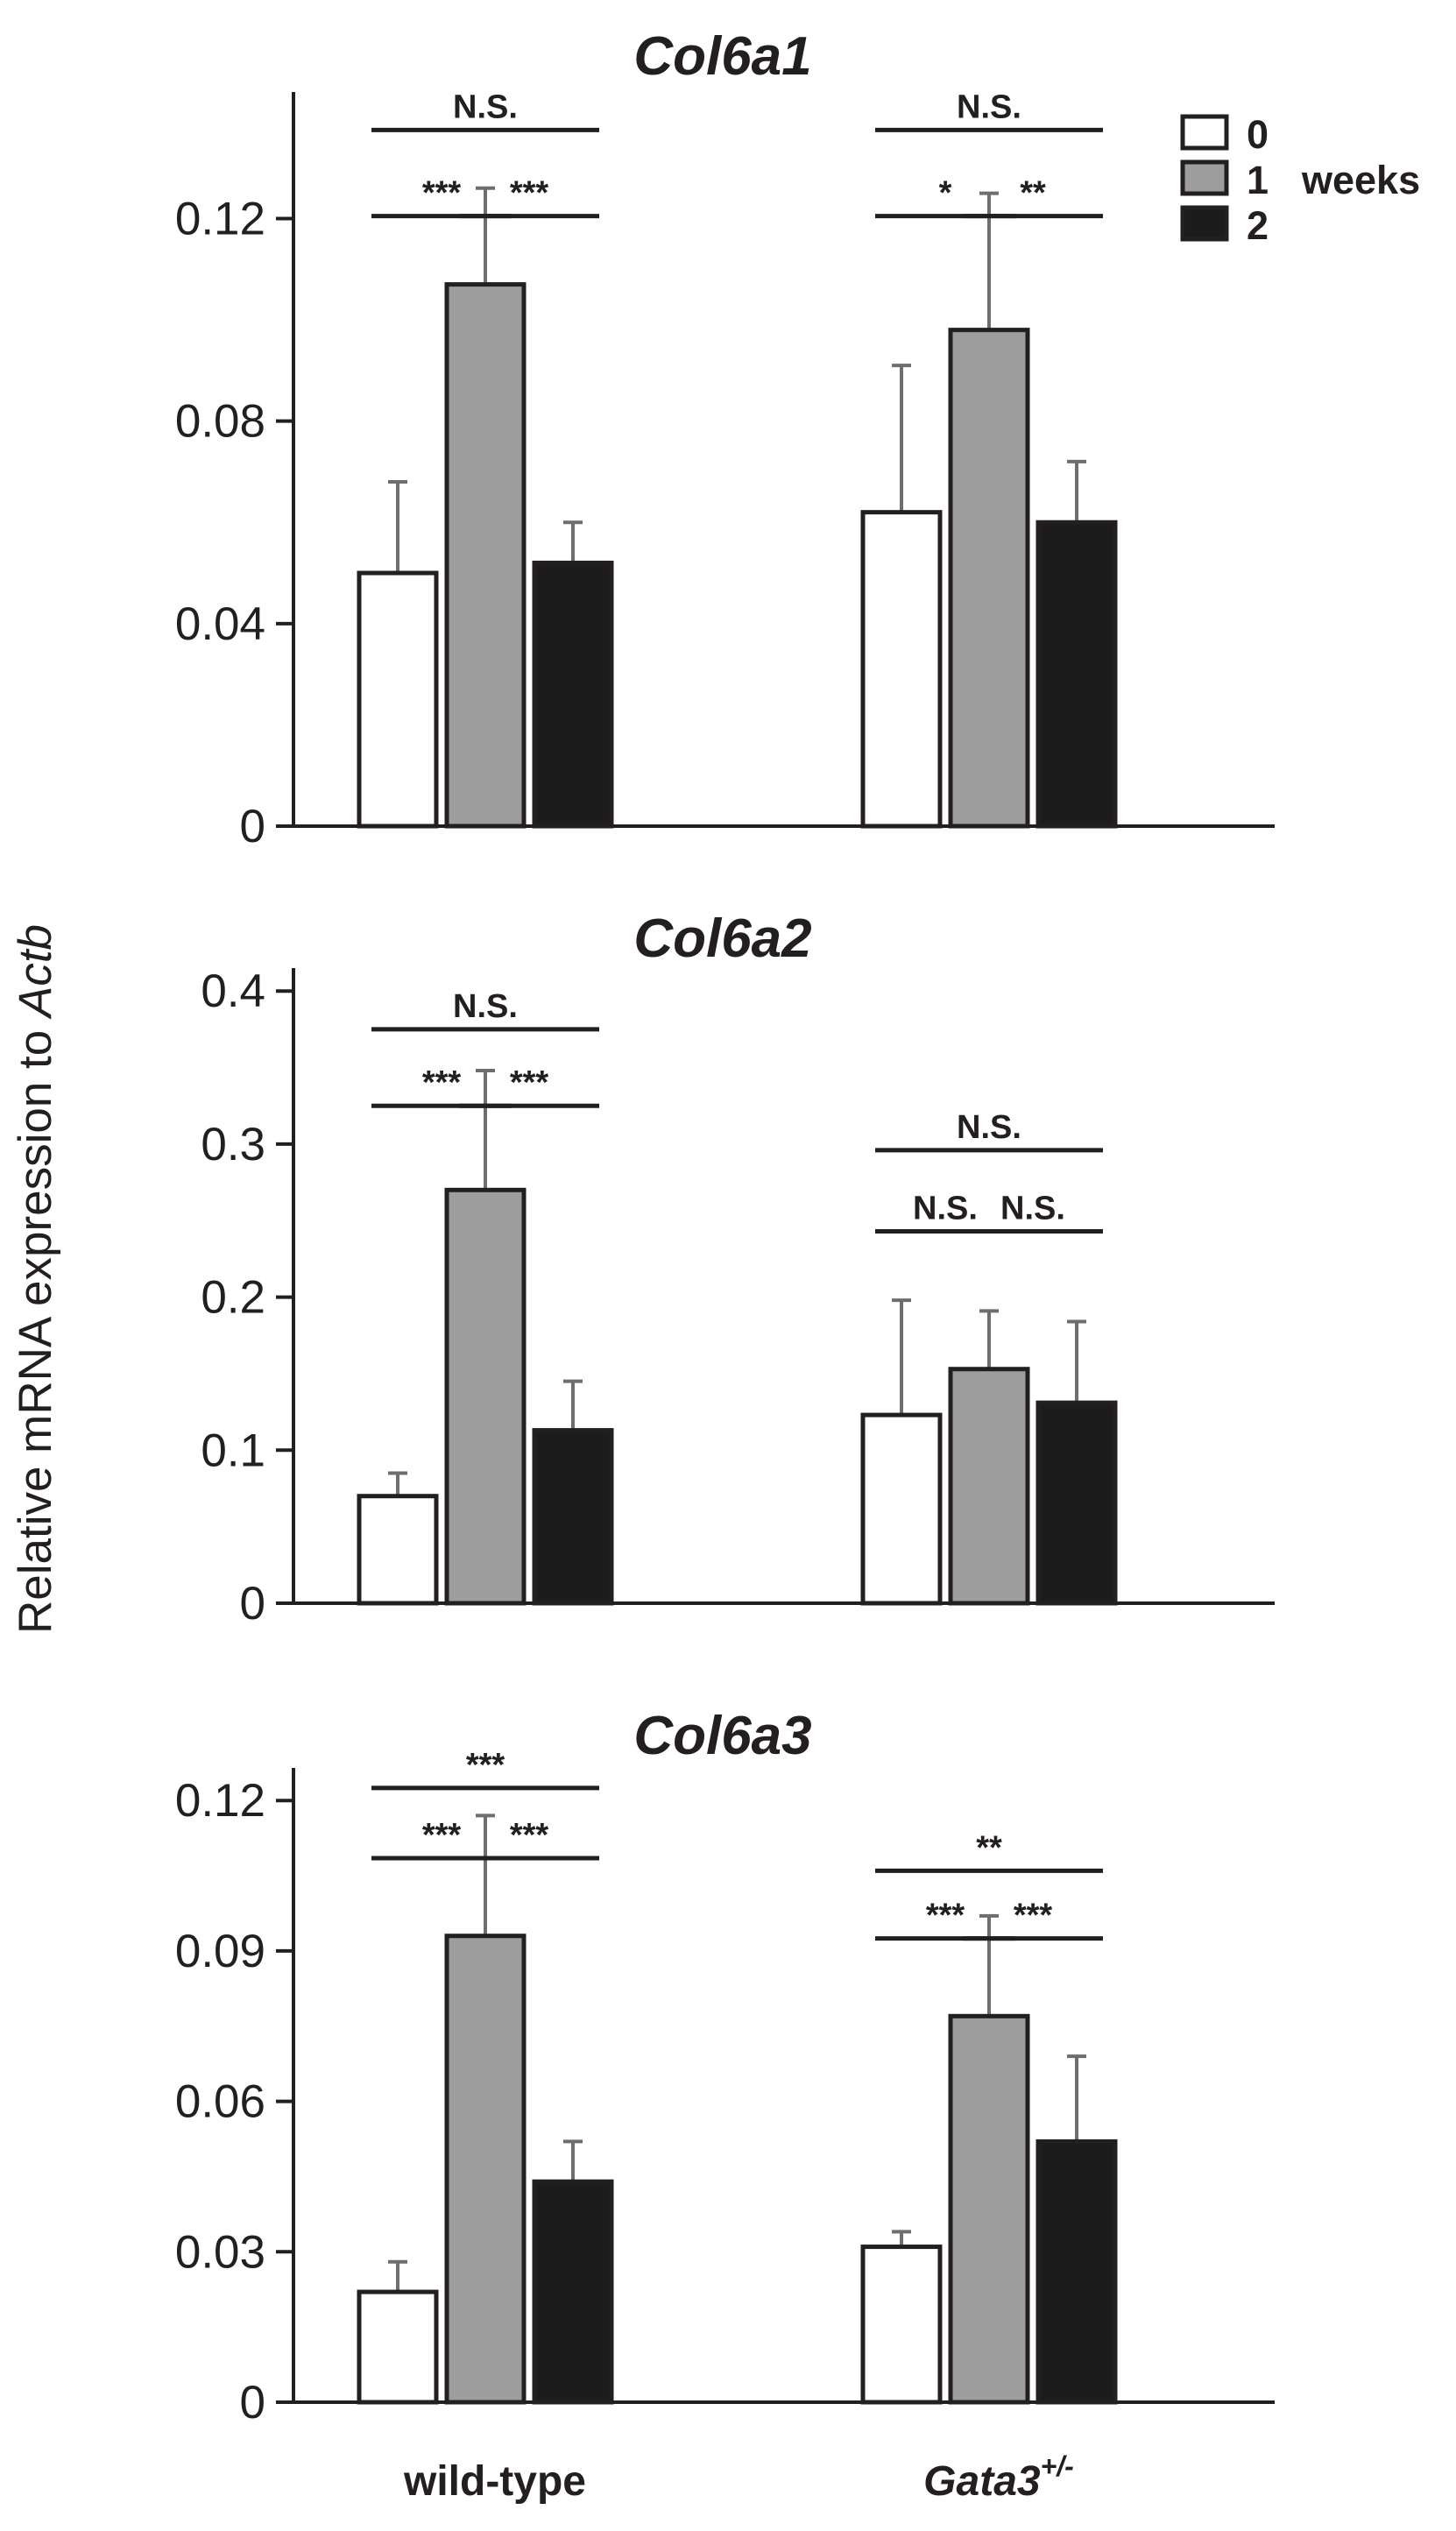  I want to click on panel-title: Col6a2, so click(722, 938).